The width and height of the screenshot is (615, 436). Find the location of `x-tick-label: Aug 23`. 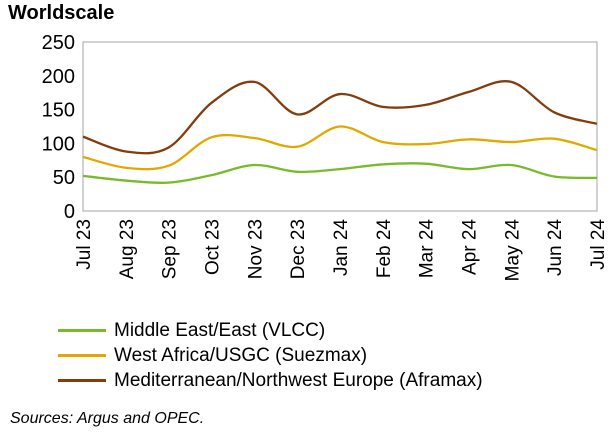

x-tick-label: Aug 23 is located at coordinates (127, 249).